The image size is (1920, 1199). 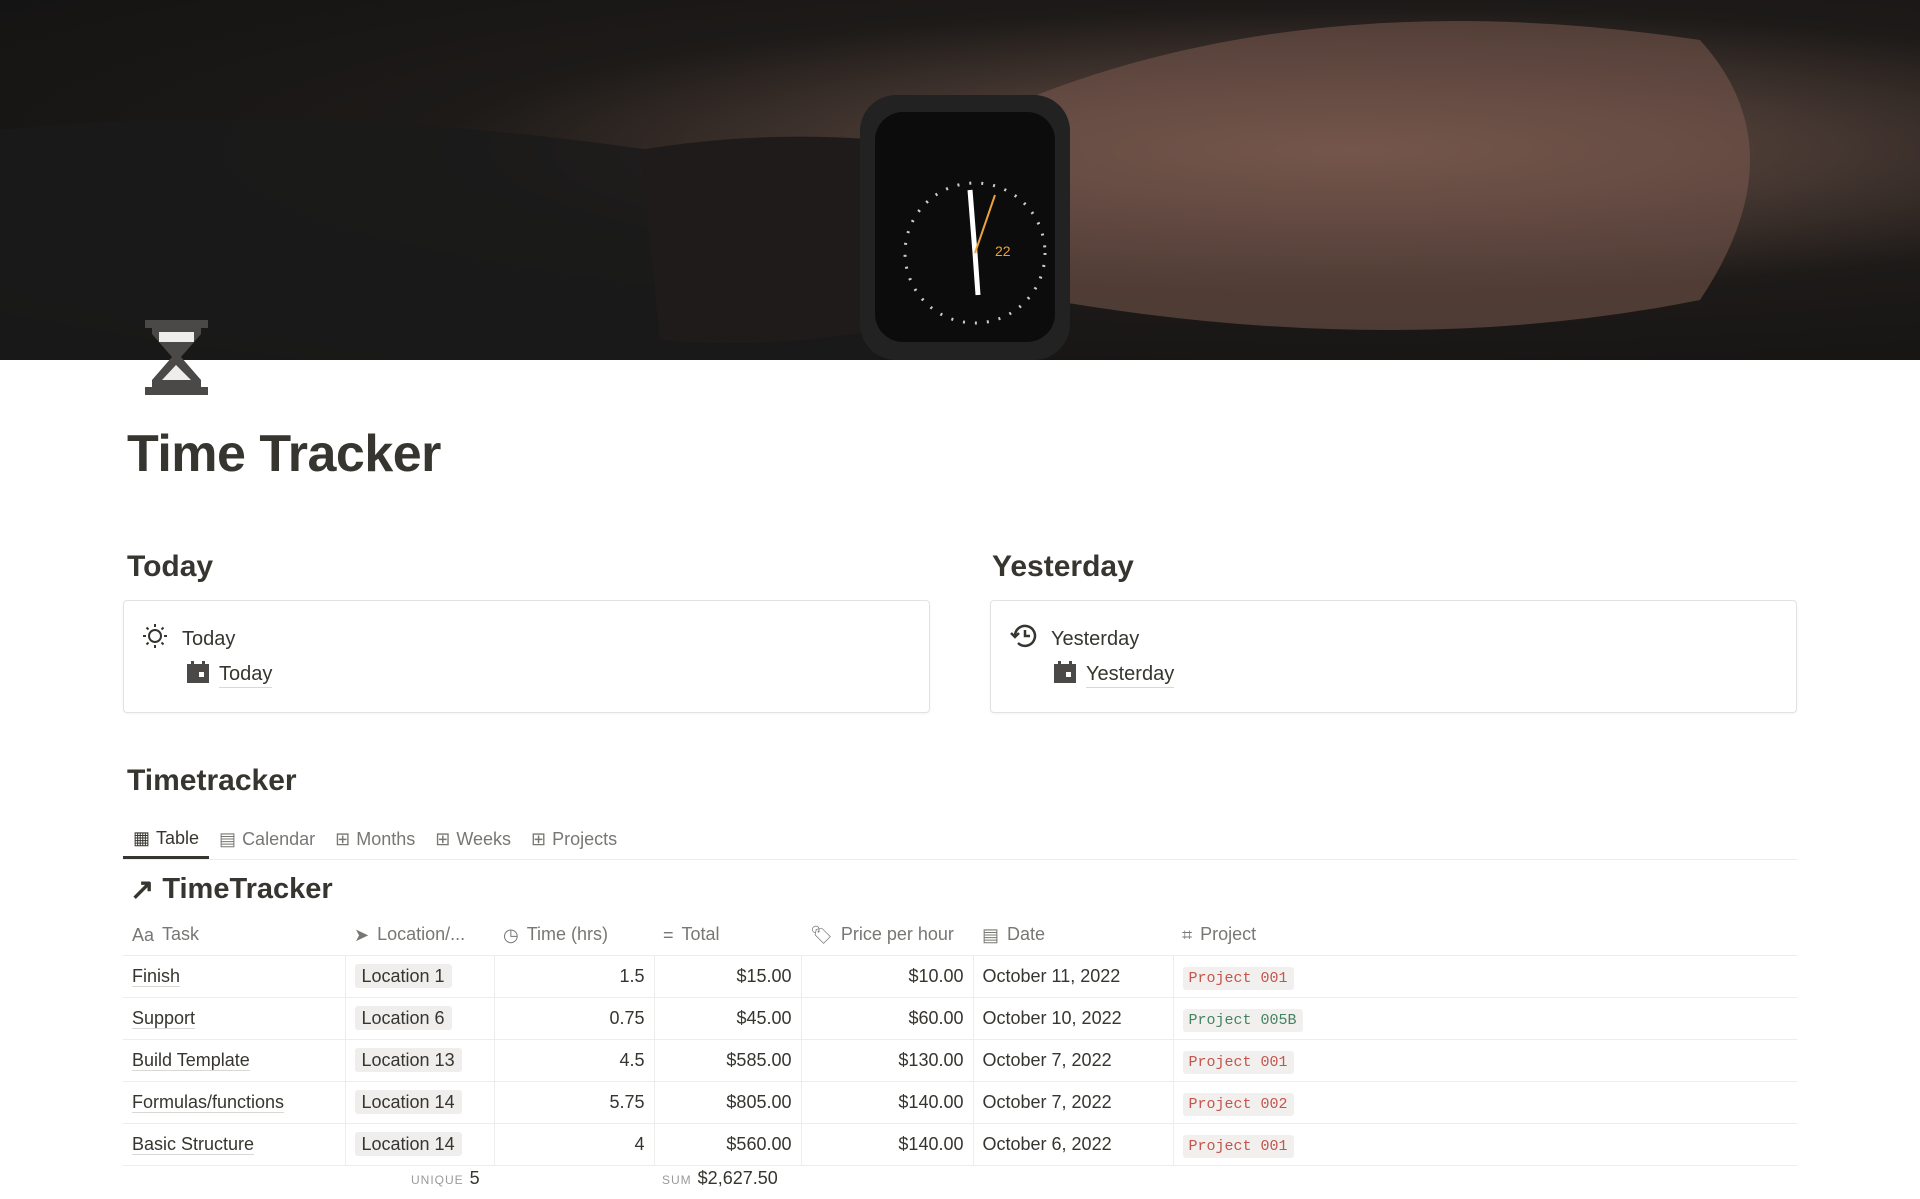 What do you see at coordinates (1073, 935) in the screenshot?
I see `column-date: ▤ Date` at bounding box center [1073, 935].